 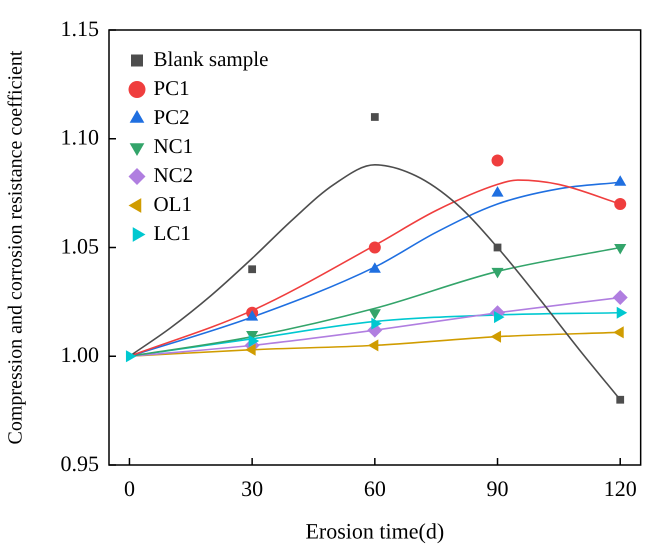 I want to click on x-axis-title: Erosion time(d), so click(x=374, y=531).